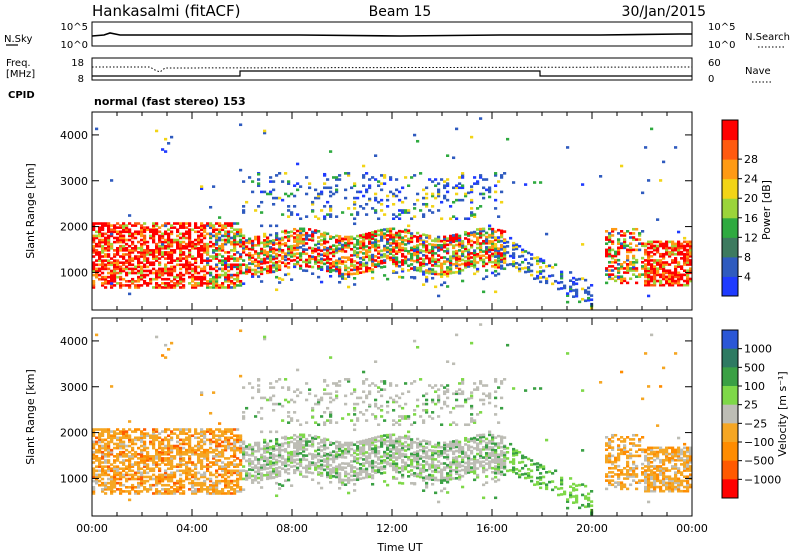 The height and width of the screenshot is (554, 800). What do you see at coordinates (730, 208) in the screenshot?
I see `power-colorbar-frame` at bounding box center [730, 208].